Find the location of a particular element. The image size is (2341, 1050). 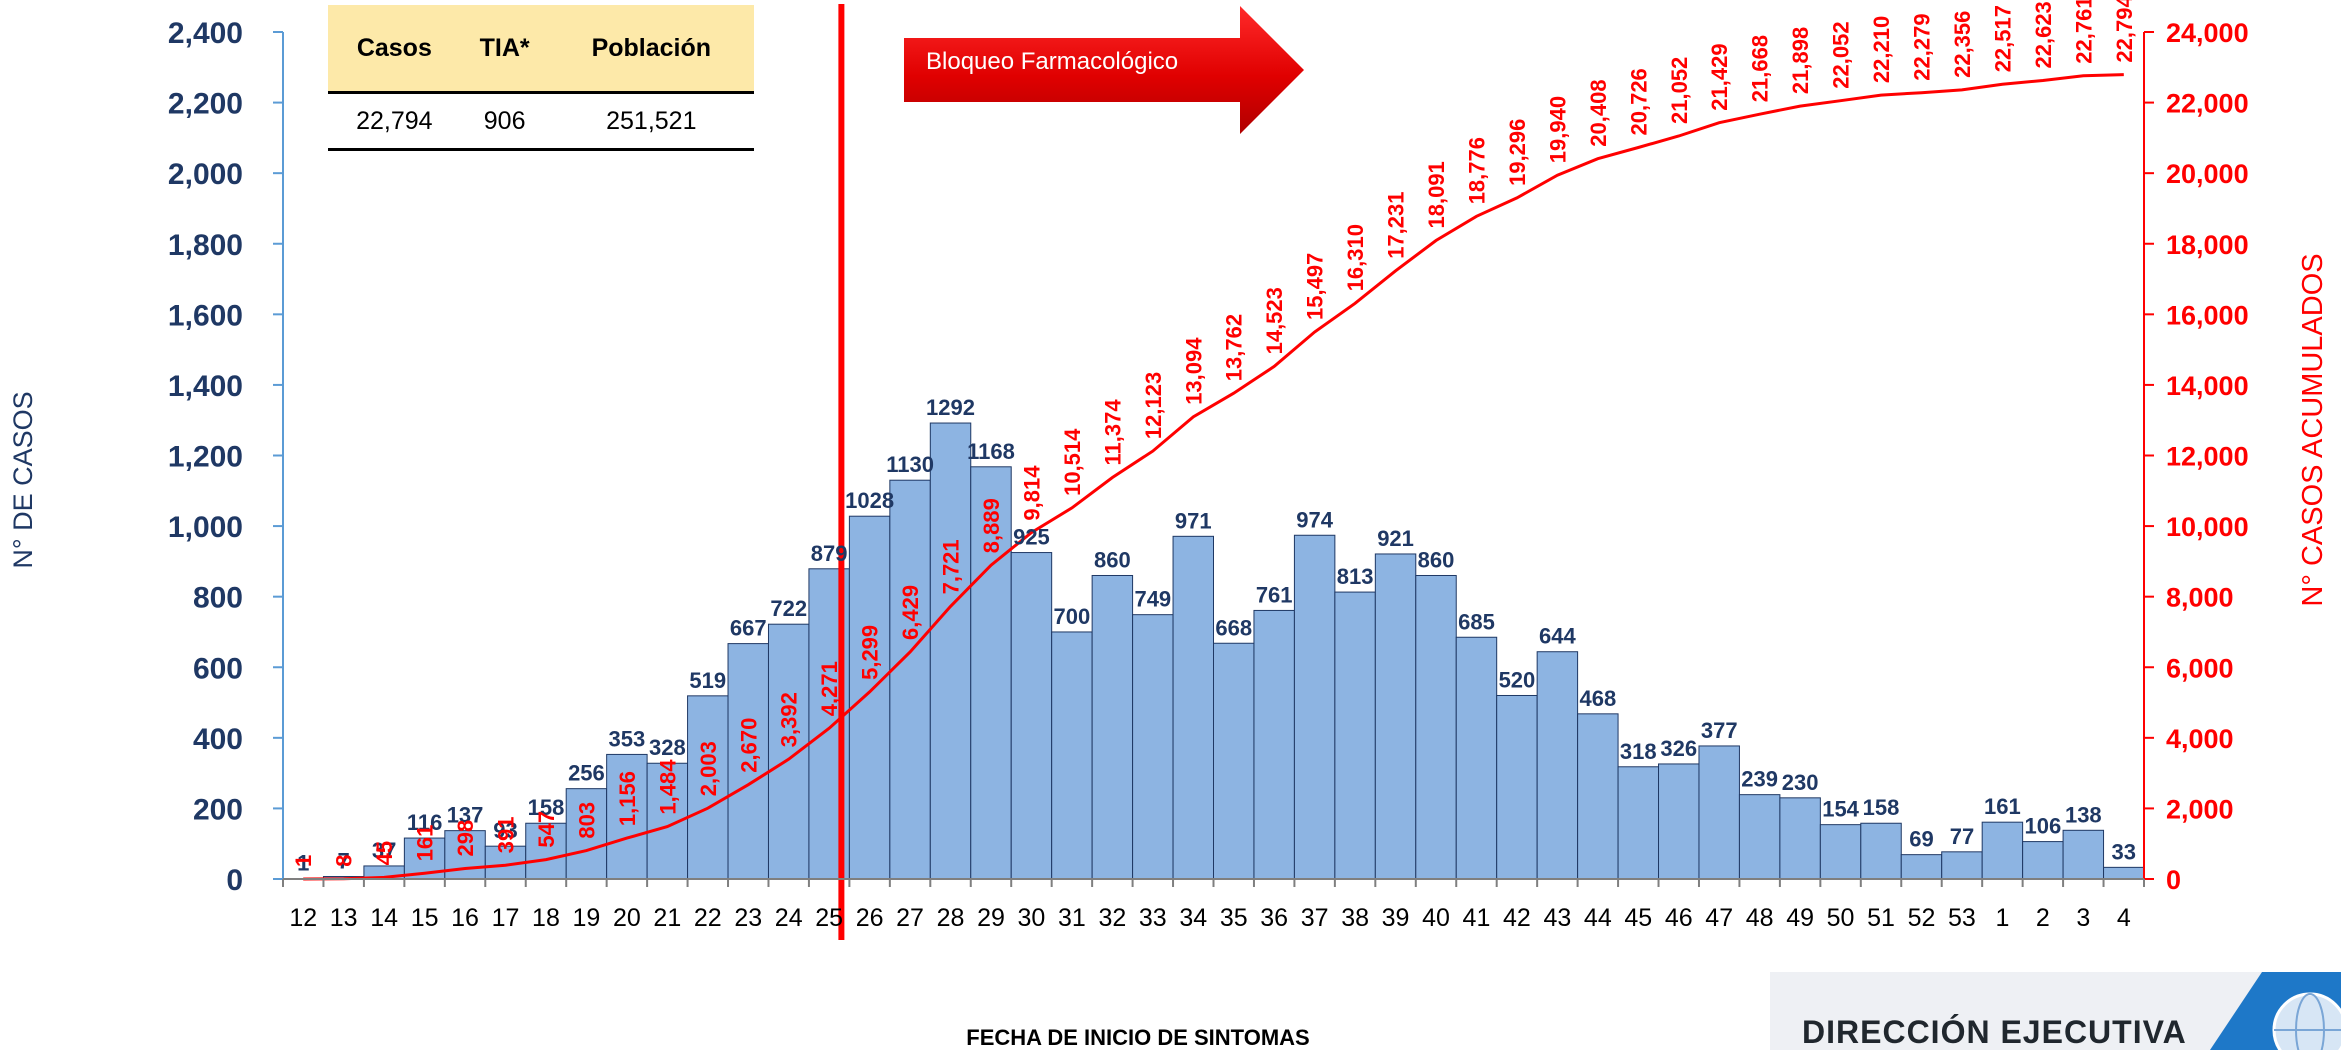

x-tick-label: 47 is located at coordinates (1719, 918).